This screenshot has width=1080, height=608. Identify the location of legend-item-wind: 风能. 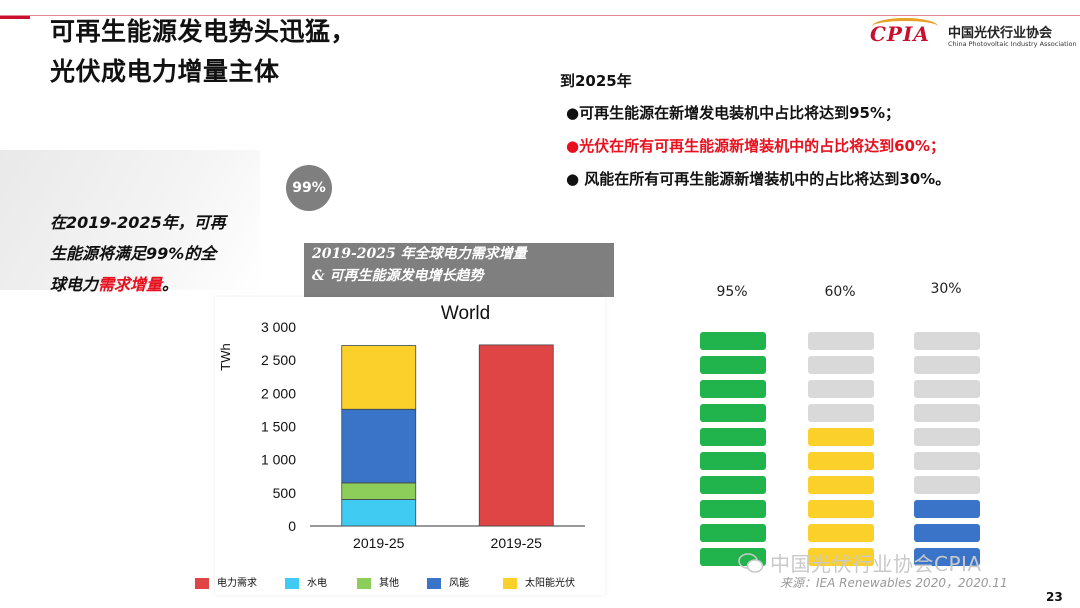
(448, 581).